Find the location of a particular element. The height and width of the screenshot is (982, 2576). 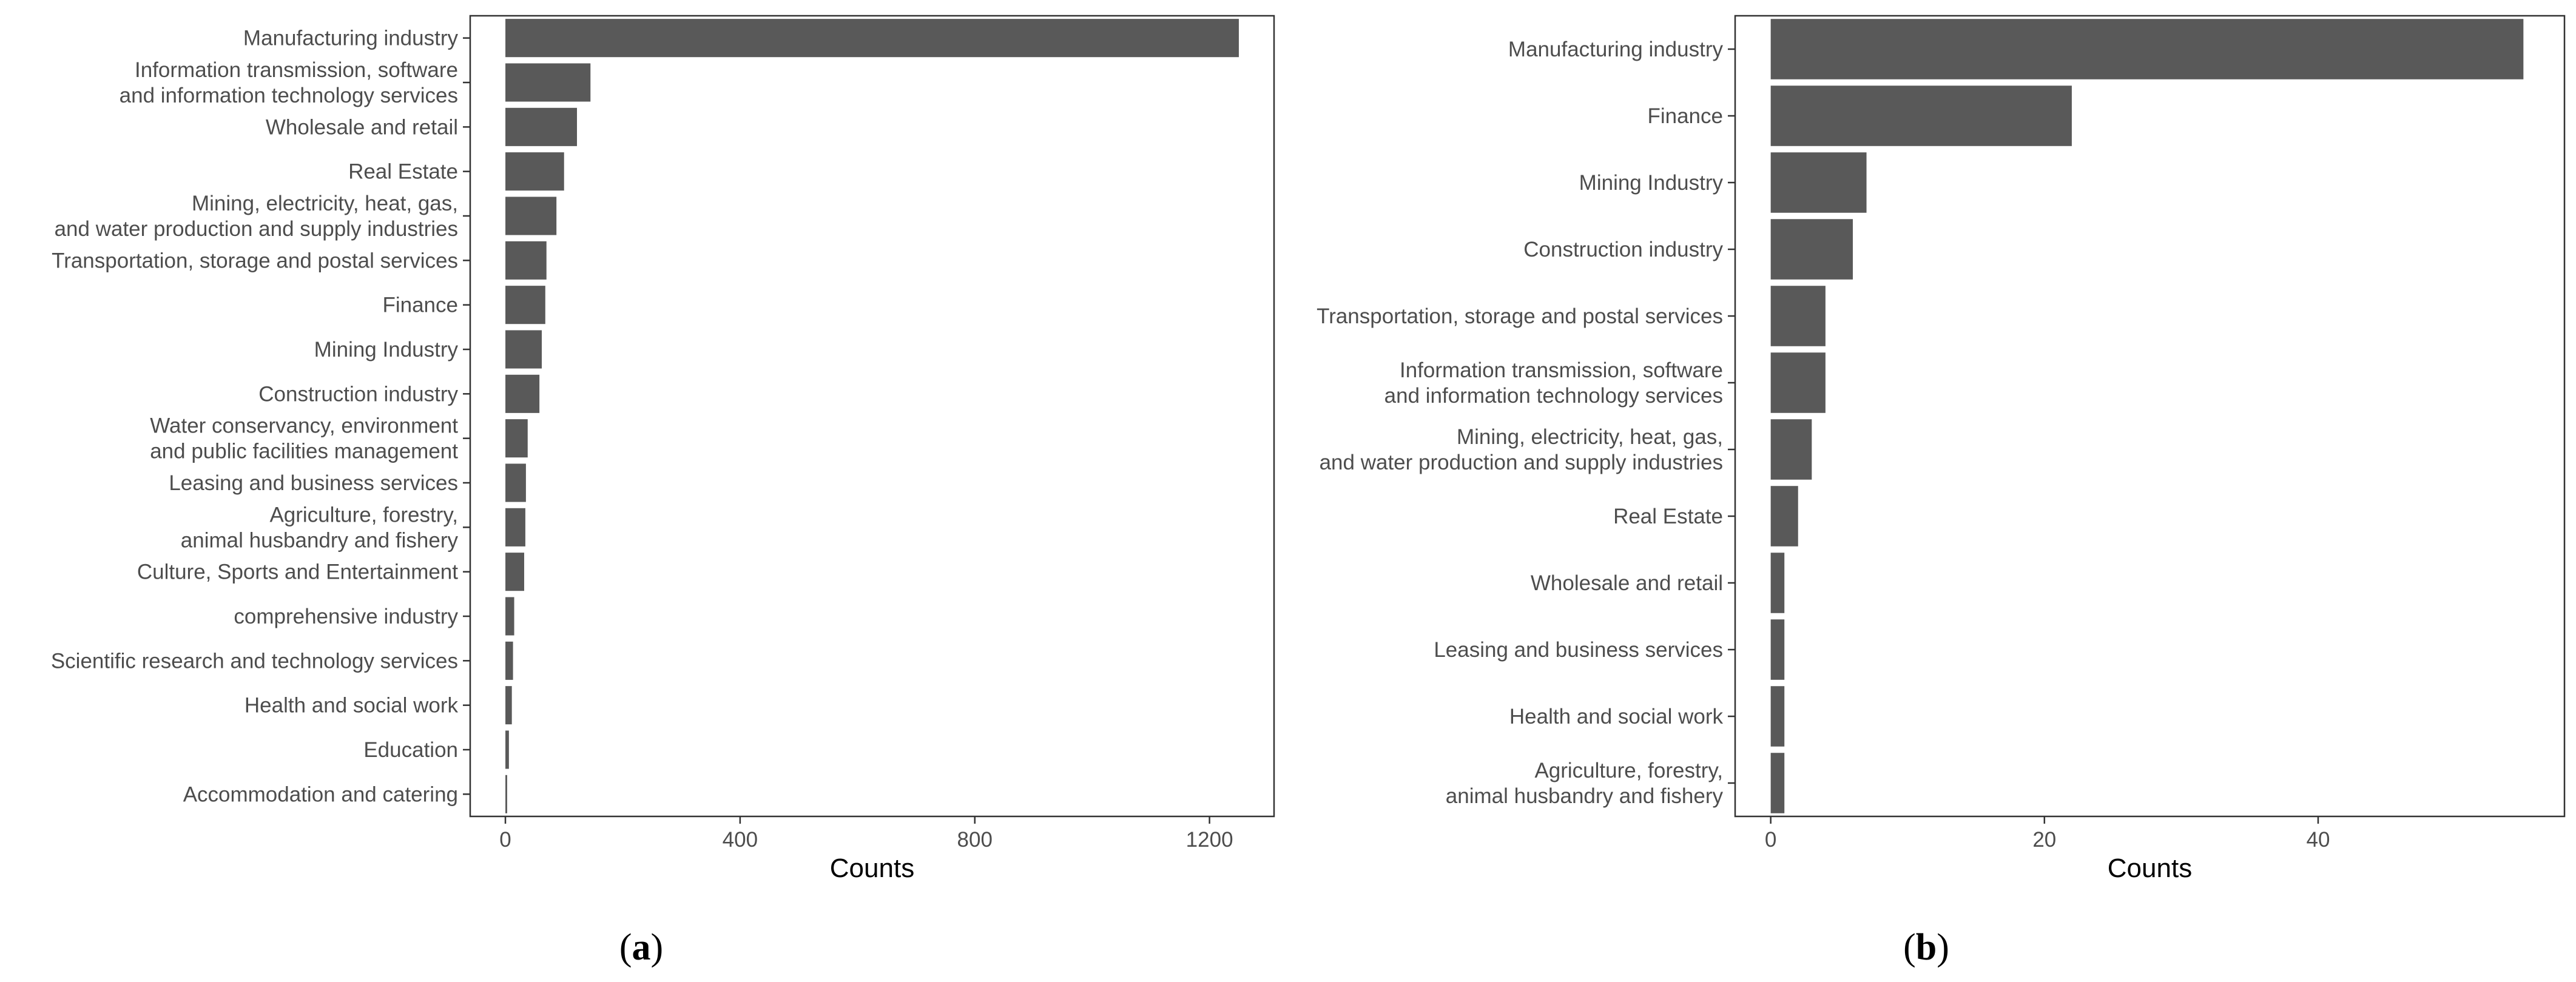

x-tick-label: 1200 is located at coordinates (1209, 840).